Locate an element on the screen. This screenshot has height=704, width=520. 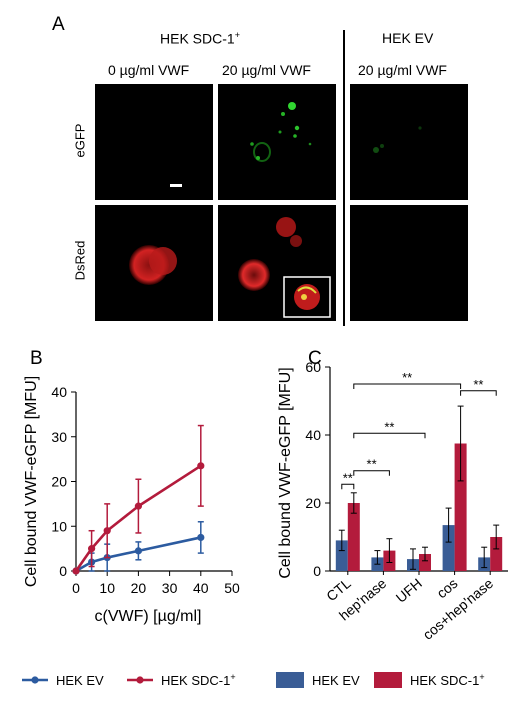
legend-right: HEK EV HEK SDC-1+ is located at coordinates (396, 680).